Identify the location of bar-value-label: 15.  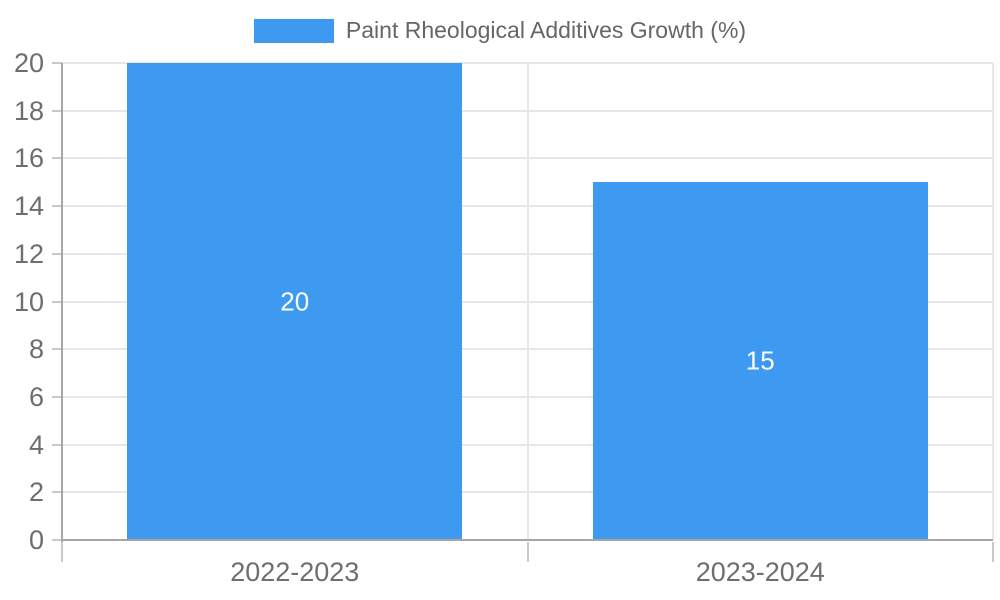
(760, 360).